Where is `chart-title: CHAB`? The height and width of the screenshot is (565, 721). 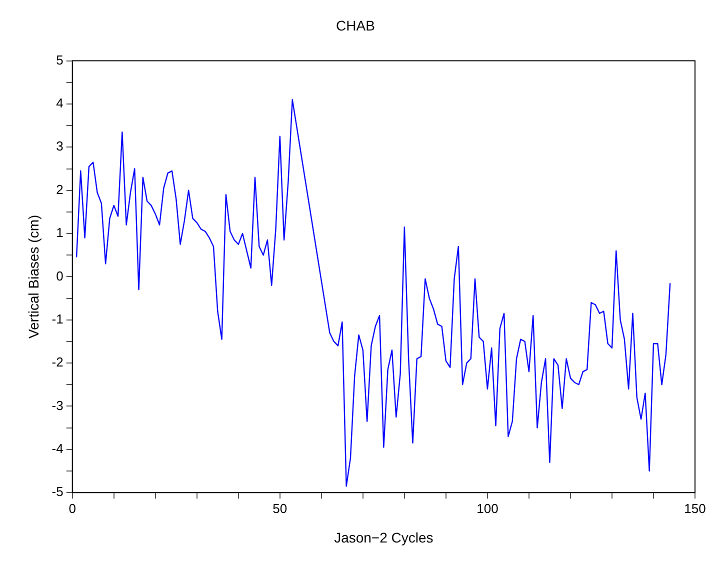
chart-title: CHAB is located at coordinates (355, 25).